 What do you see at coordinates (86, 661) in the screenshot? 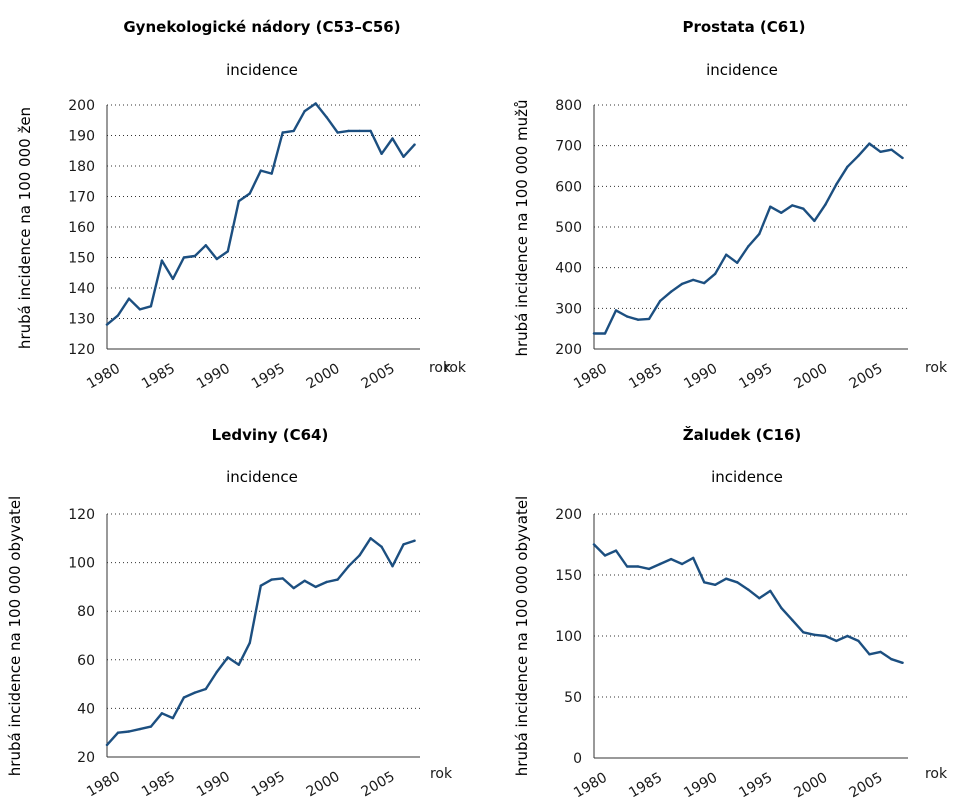
I see `y-tick-label: 60` at bounding box center [86, 661].